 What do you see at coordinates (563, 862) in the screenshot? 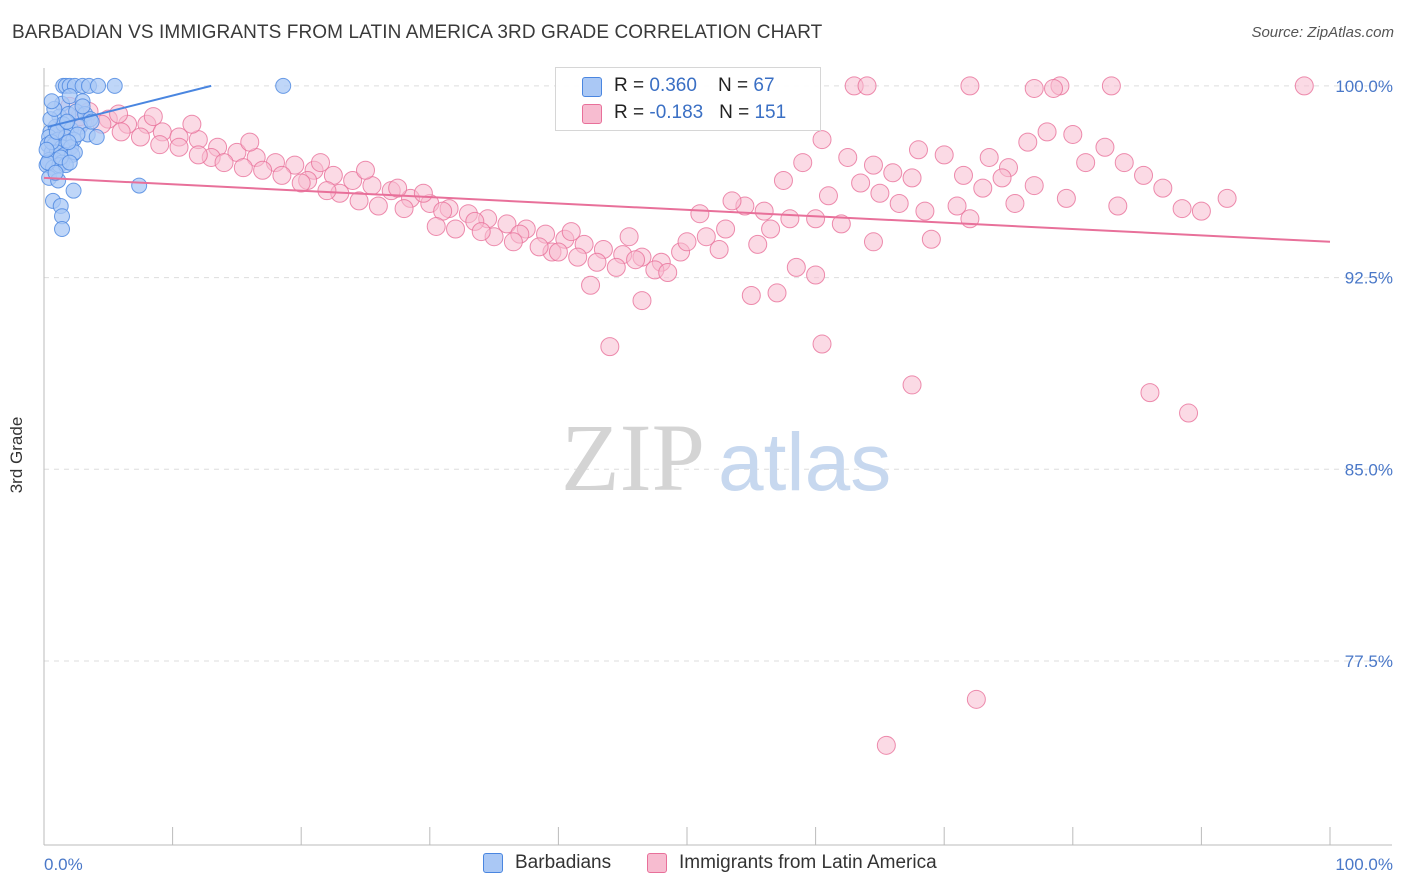
I see `legend-label-barbadians: Barbadians` at bounding box center [563, 862].